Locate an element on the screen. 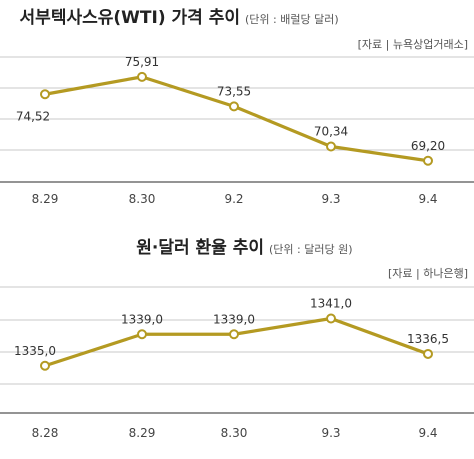  krw-source: [자료 | 하나은행] is located at coordinates (428, 273).